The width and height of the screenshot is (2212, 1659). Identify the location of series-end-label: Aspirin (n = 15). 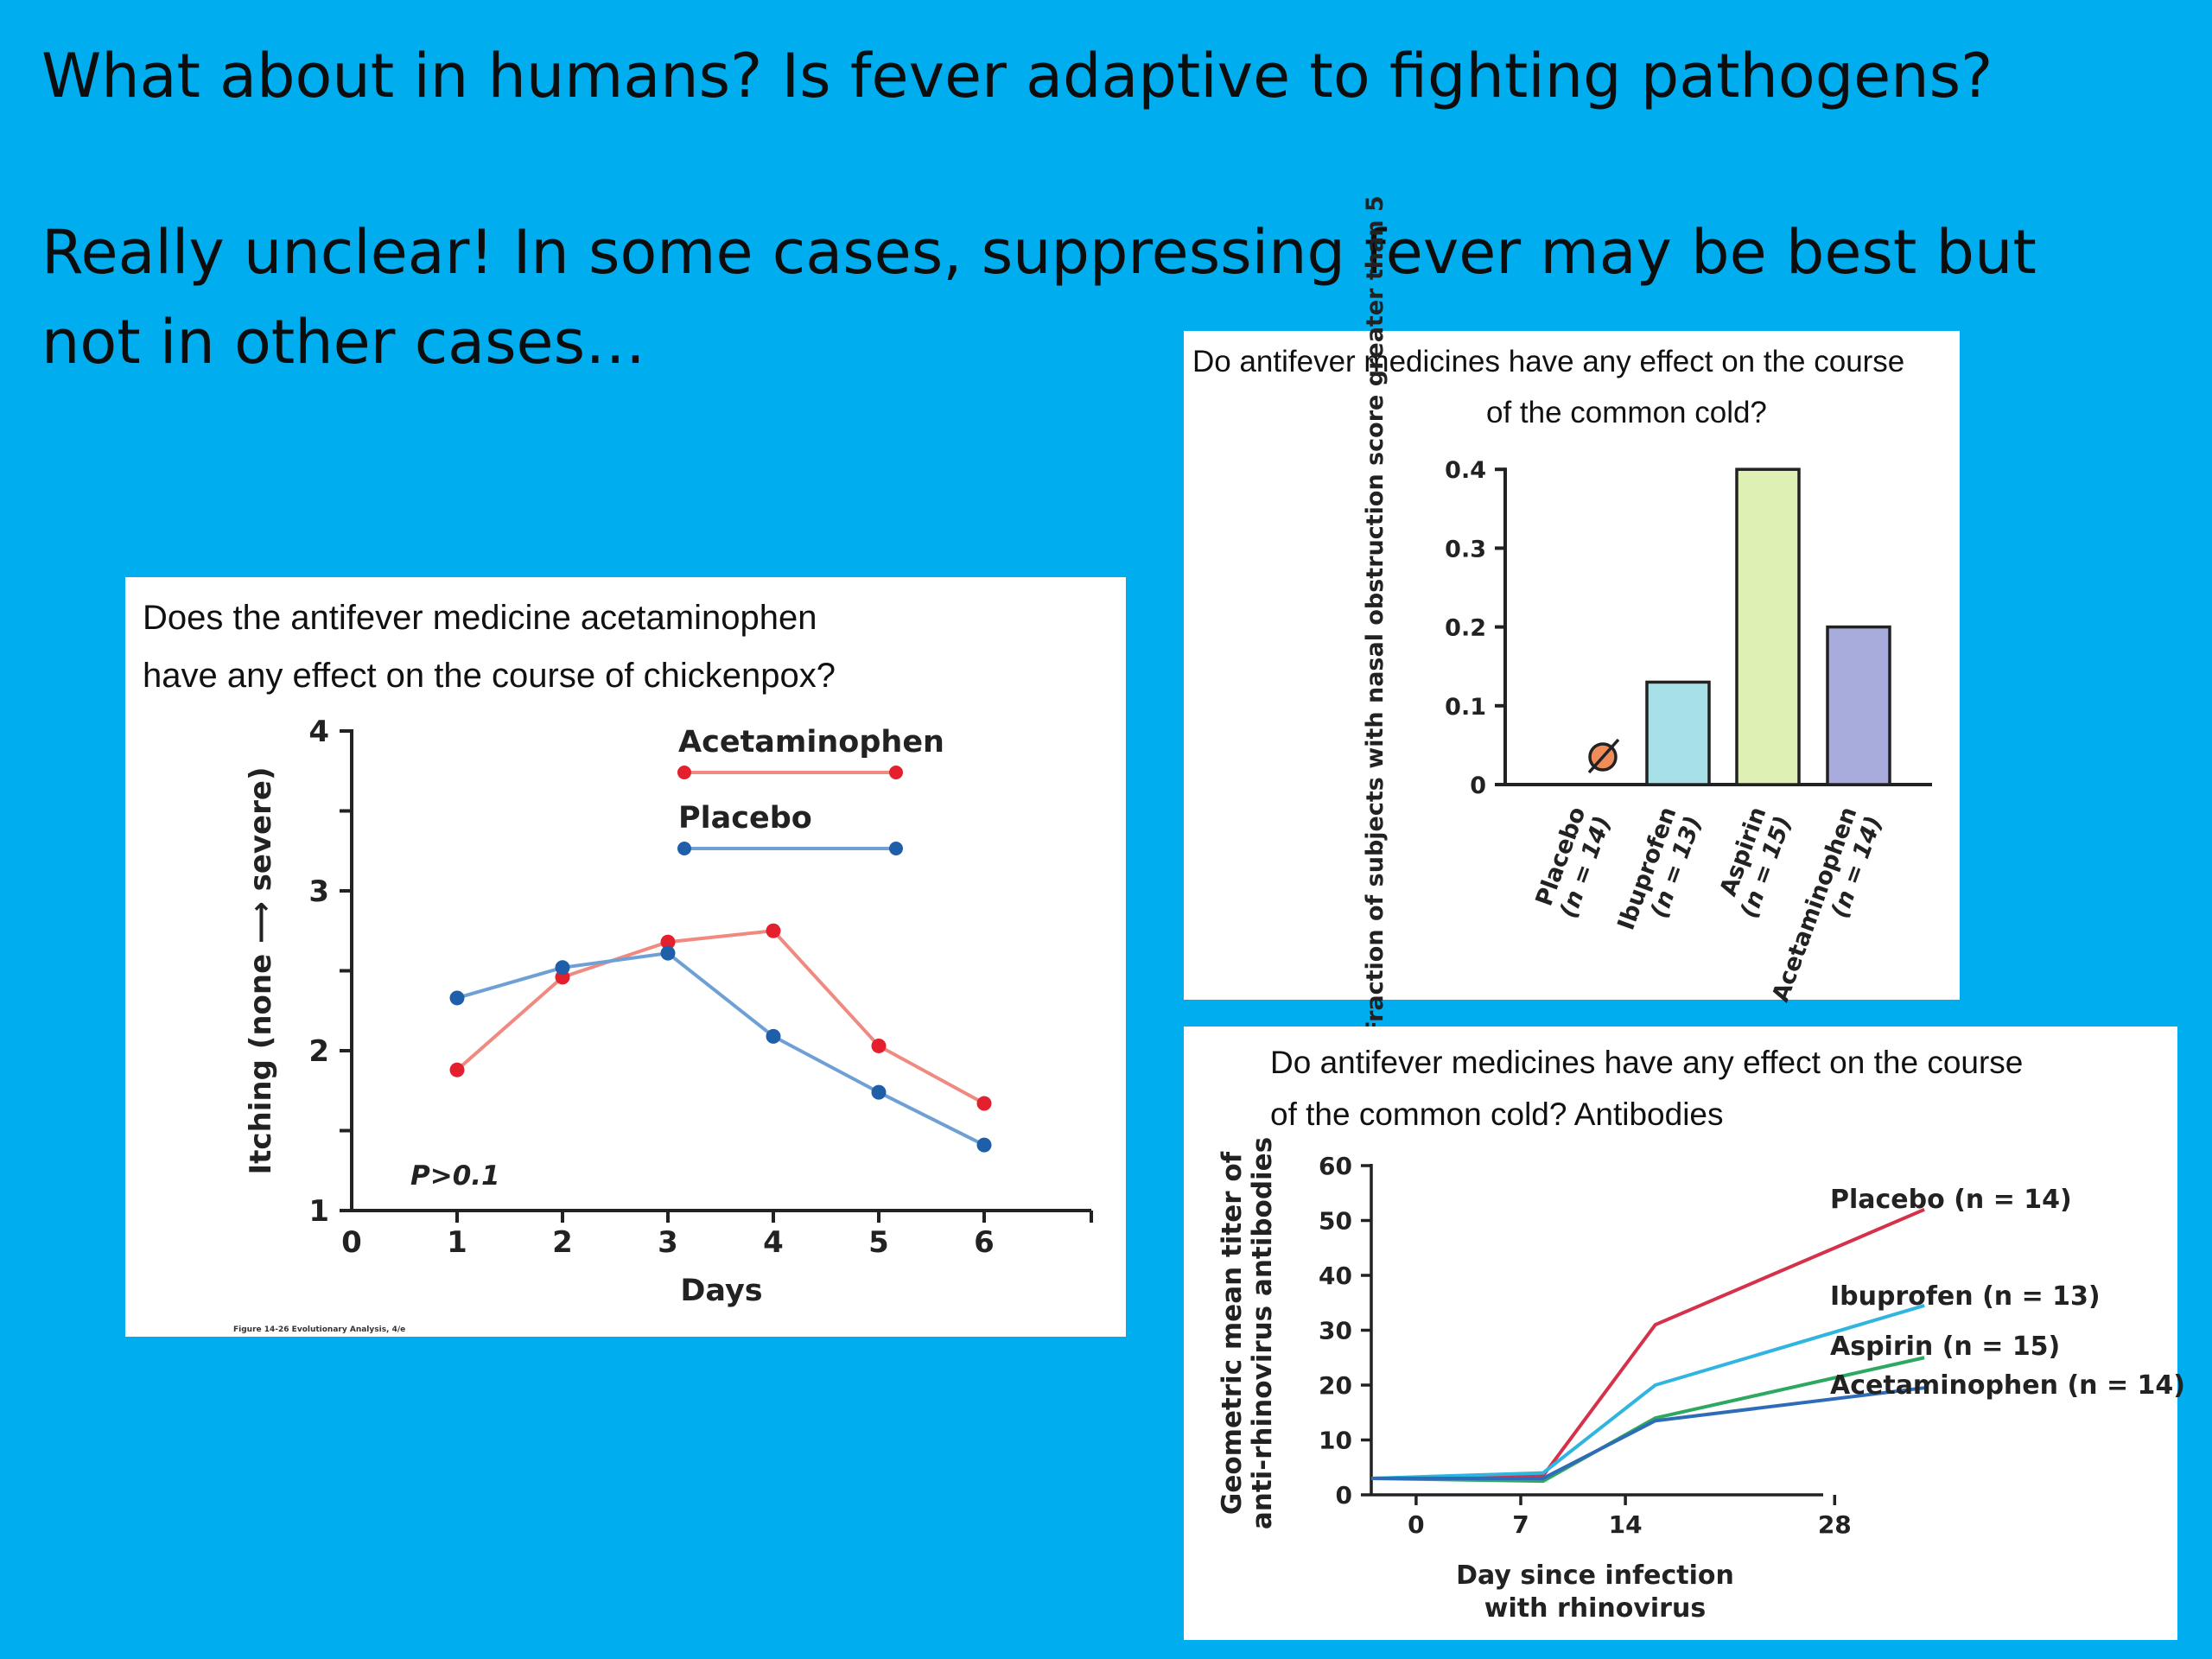
(1945, 1347).